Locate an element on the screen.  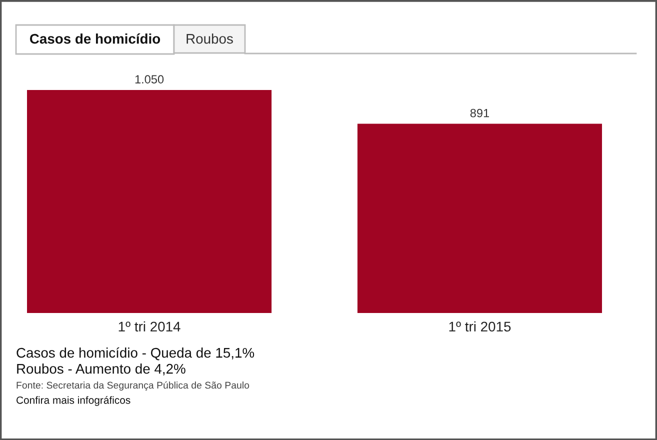
x-tick-label: 1º tri 2015 is located at coordinates (480, 326).